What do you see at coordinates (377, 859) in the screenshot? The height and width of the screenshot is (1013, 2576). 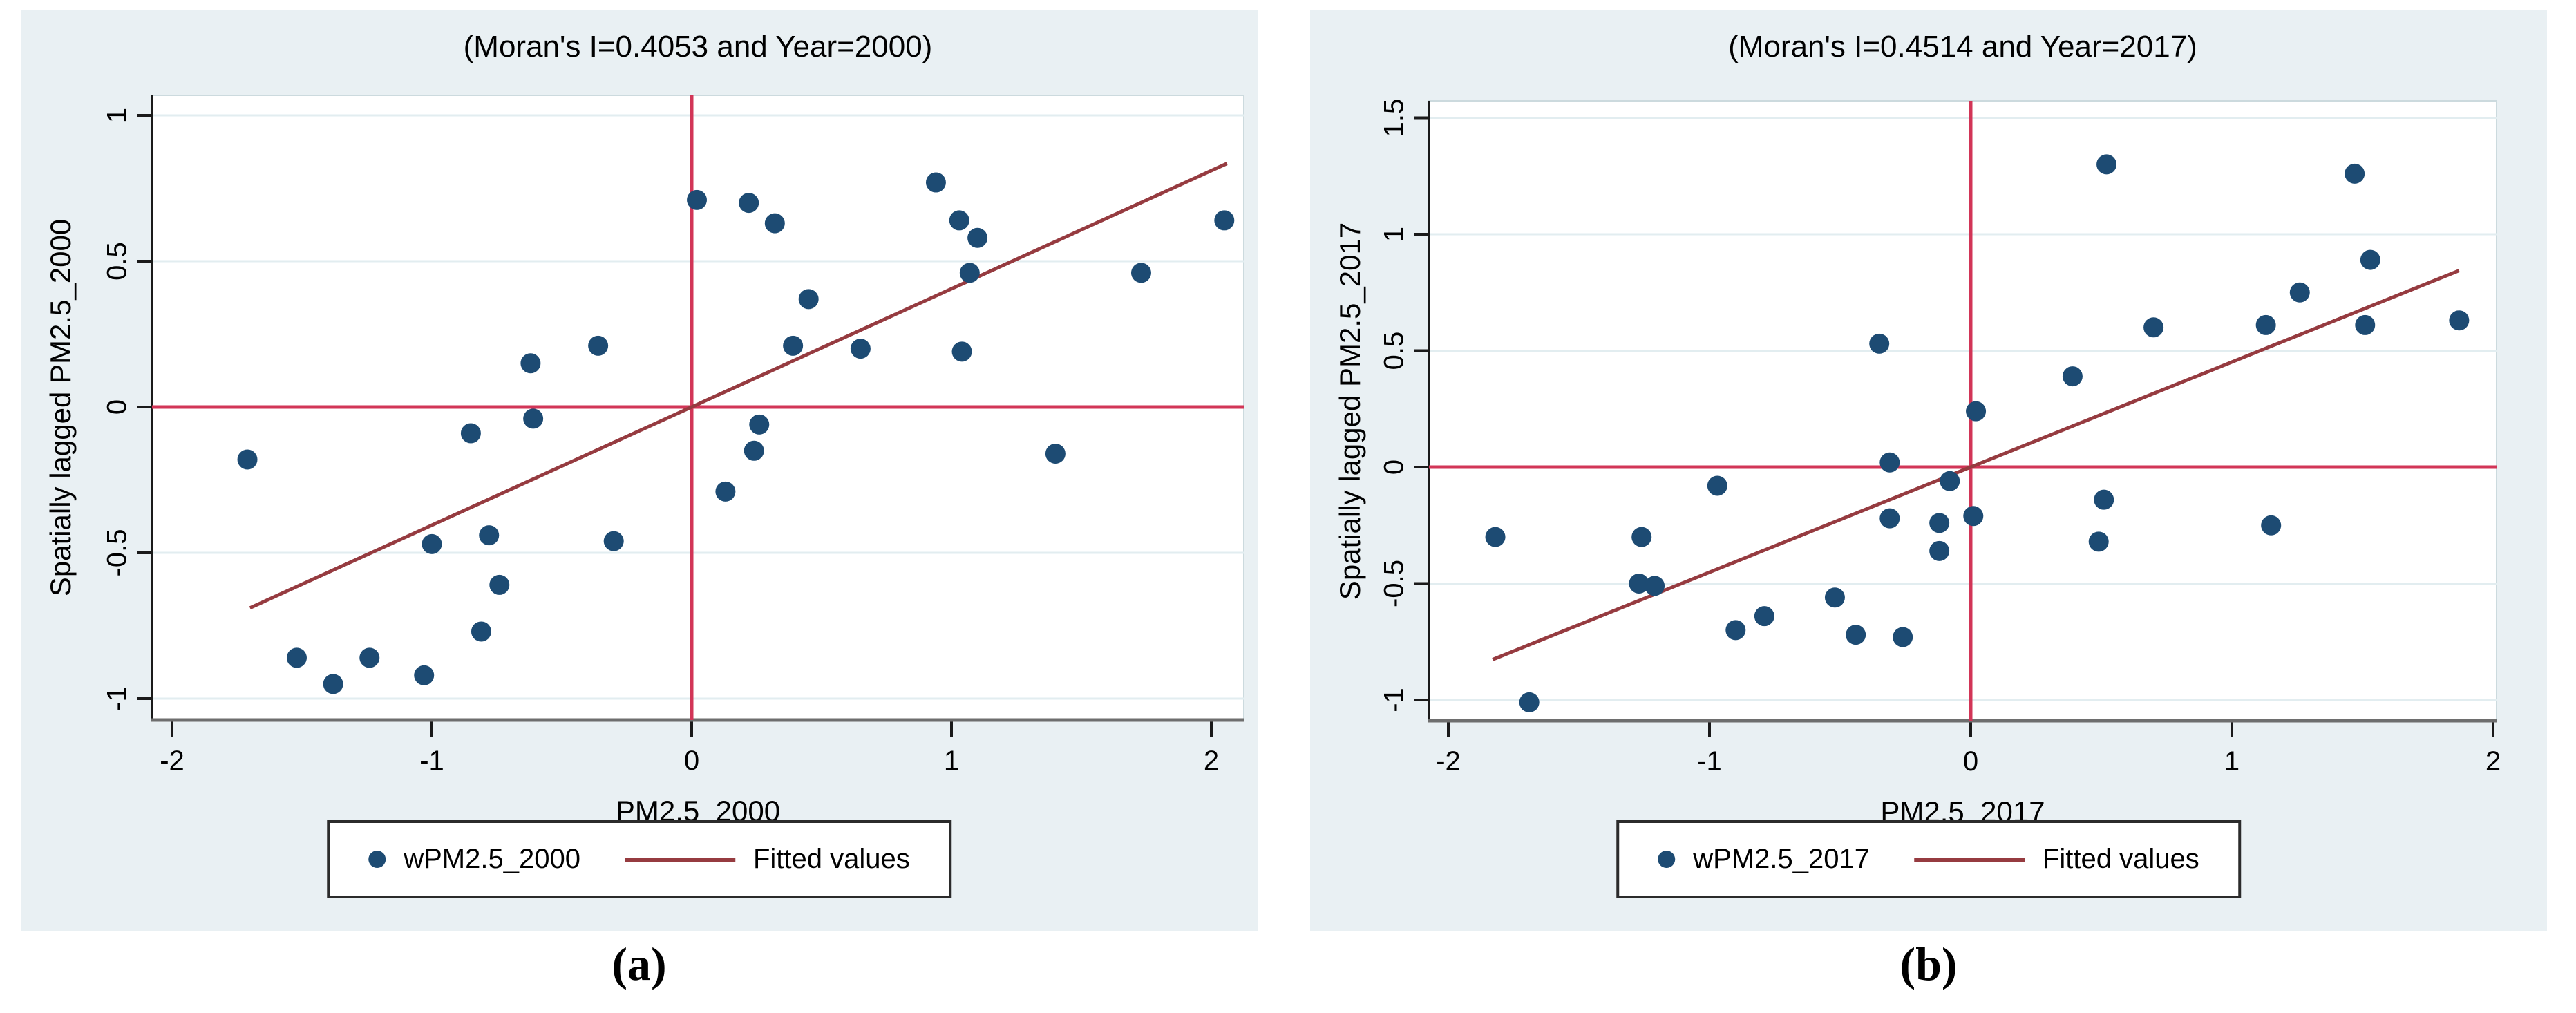 I see `scatter-marker-icon` at bounding box center [377, 859].